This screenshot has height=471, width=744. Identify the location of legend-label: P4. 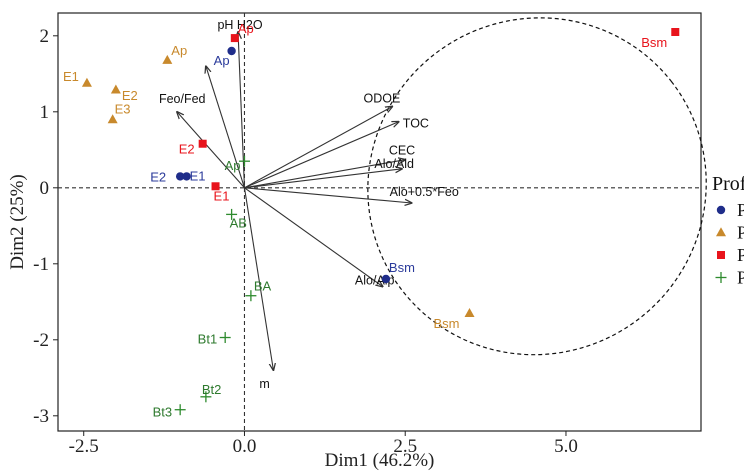
(740, 278).